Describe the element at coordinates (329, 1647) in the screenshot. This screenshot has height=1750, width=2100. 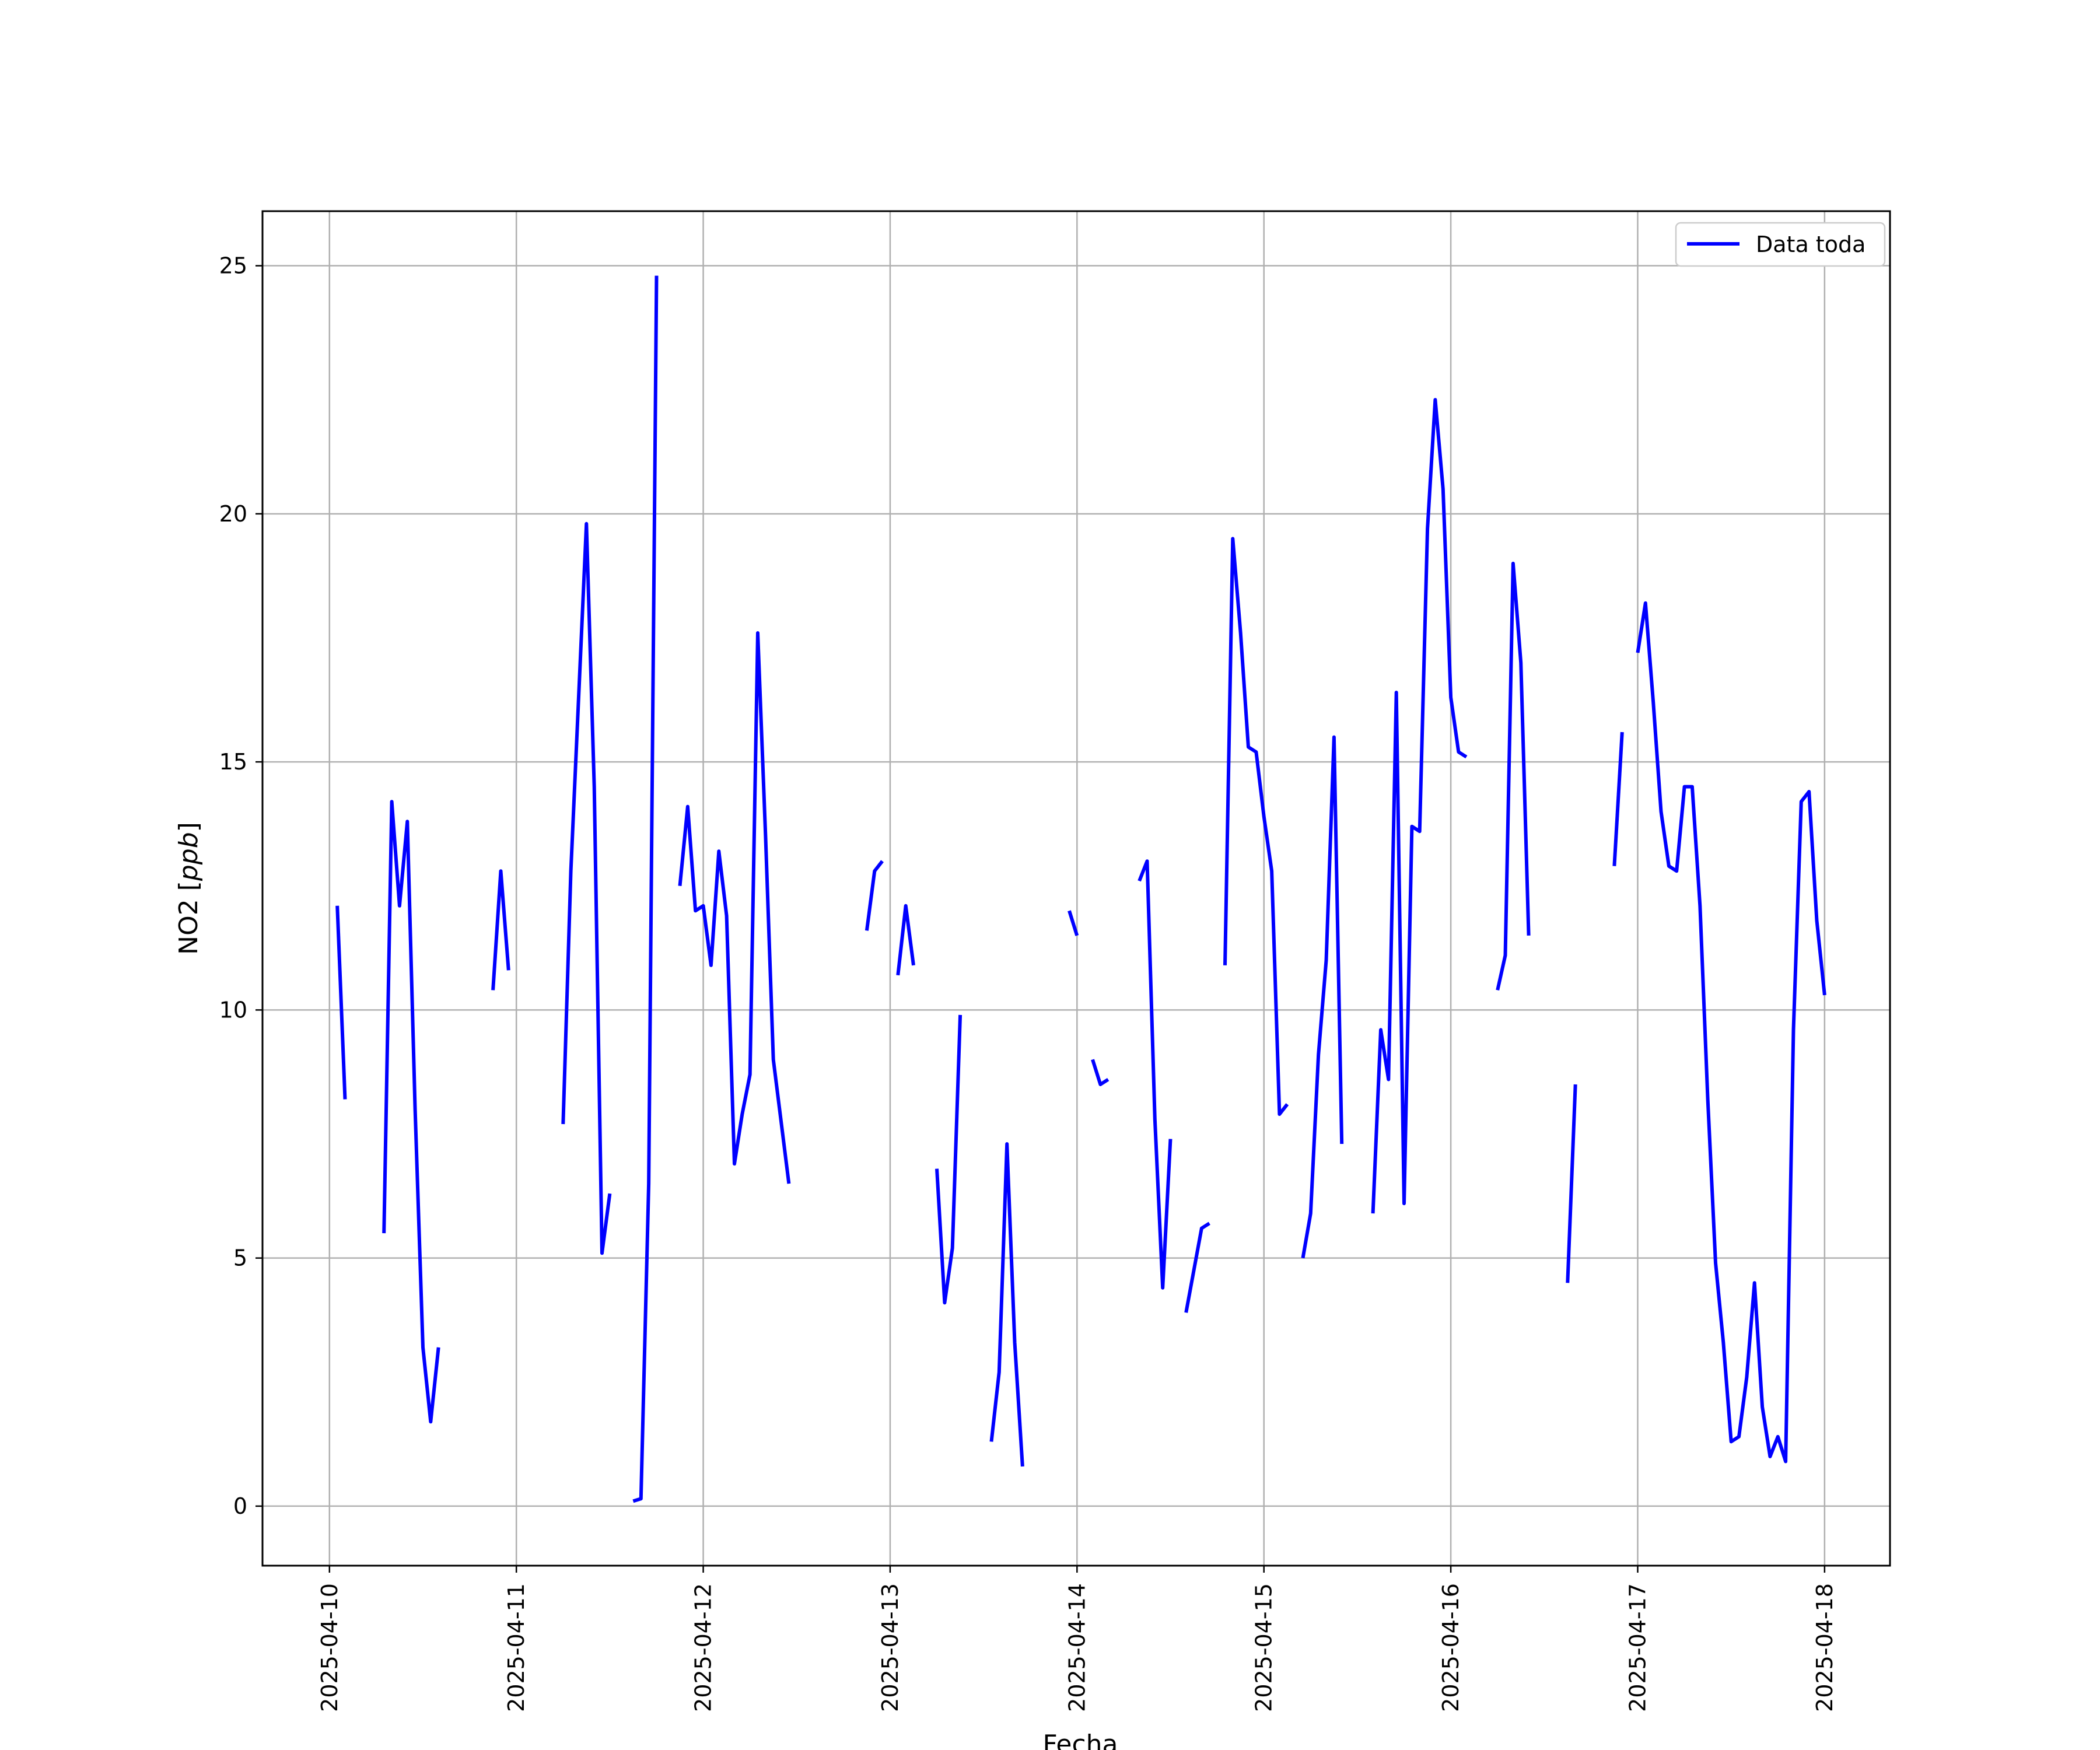
I see `x-tick-label: 2025-04-10` at that location.